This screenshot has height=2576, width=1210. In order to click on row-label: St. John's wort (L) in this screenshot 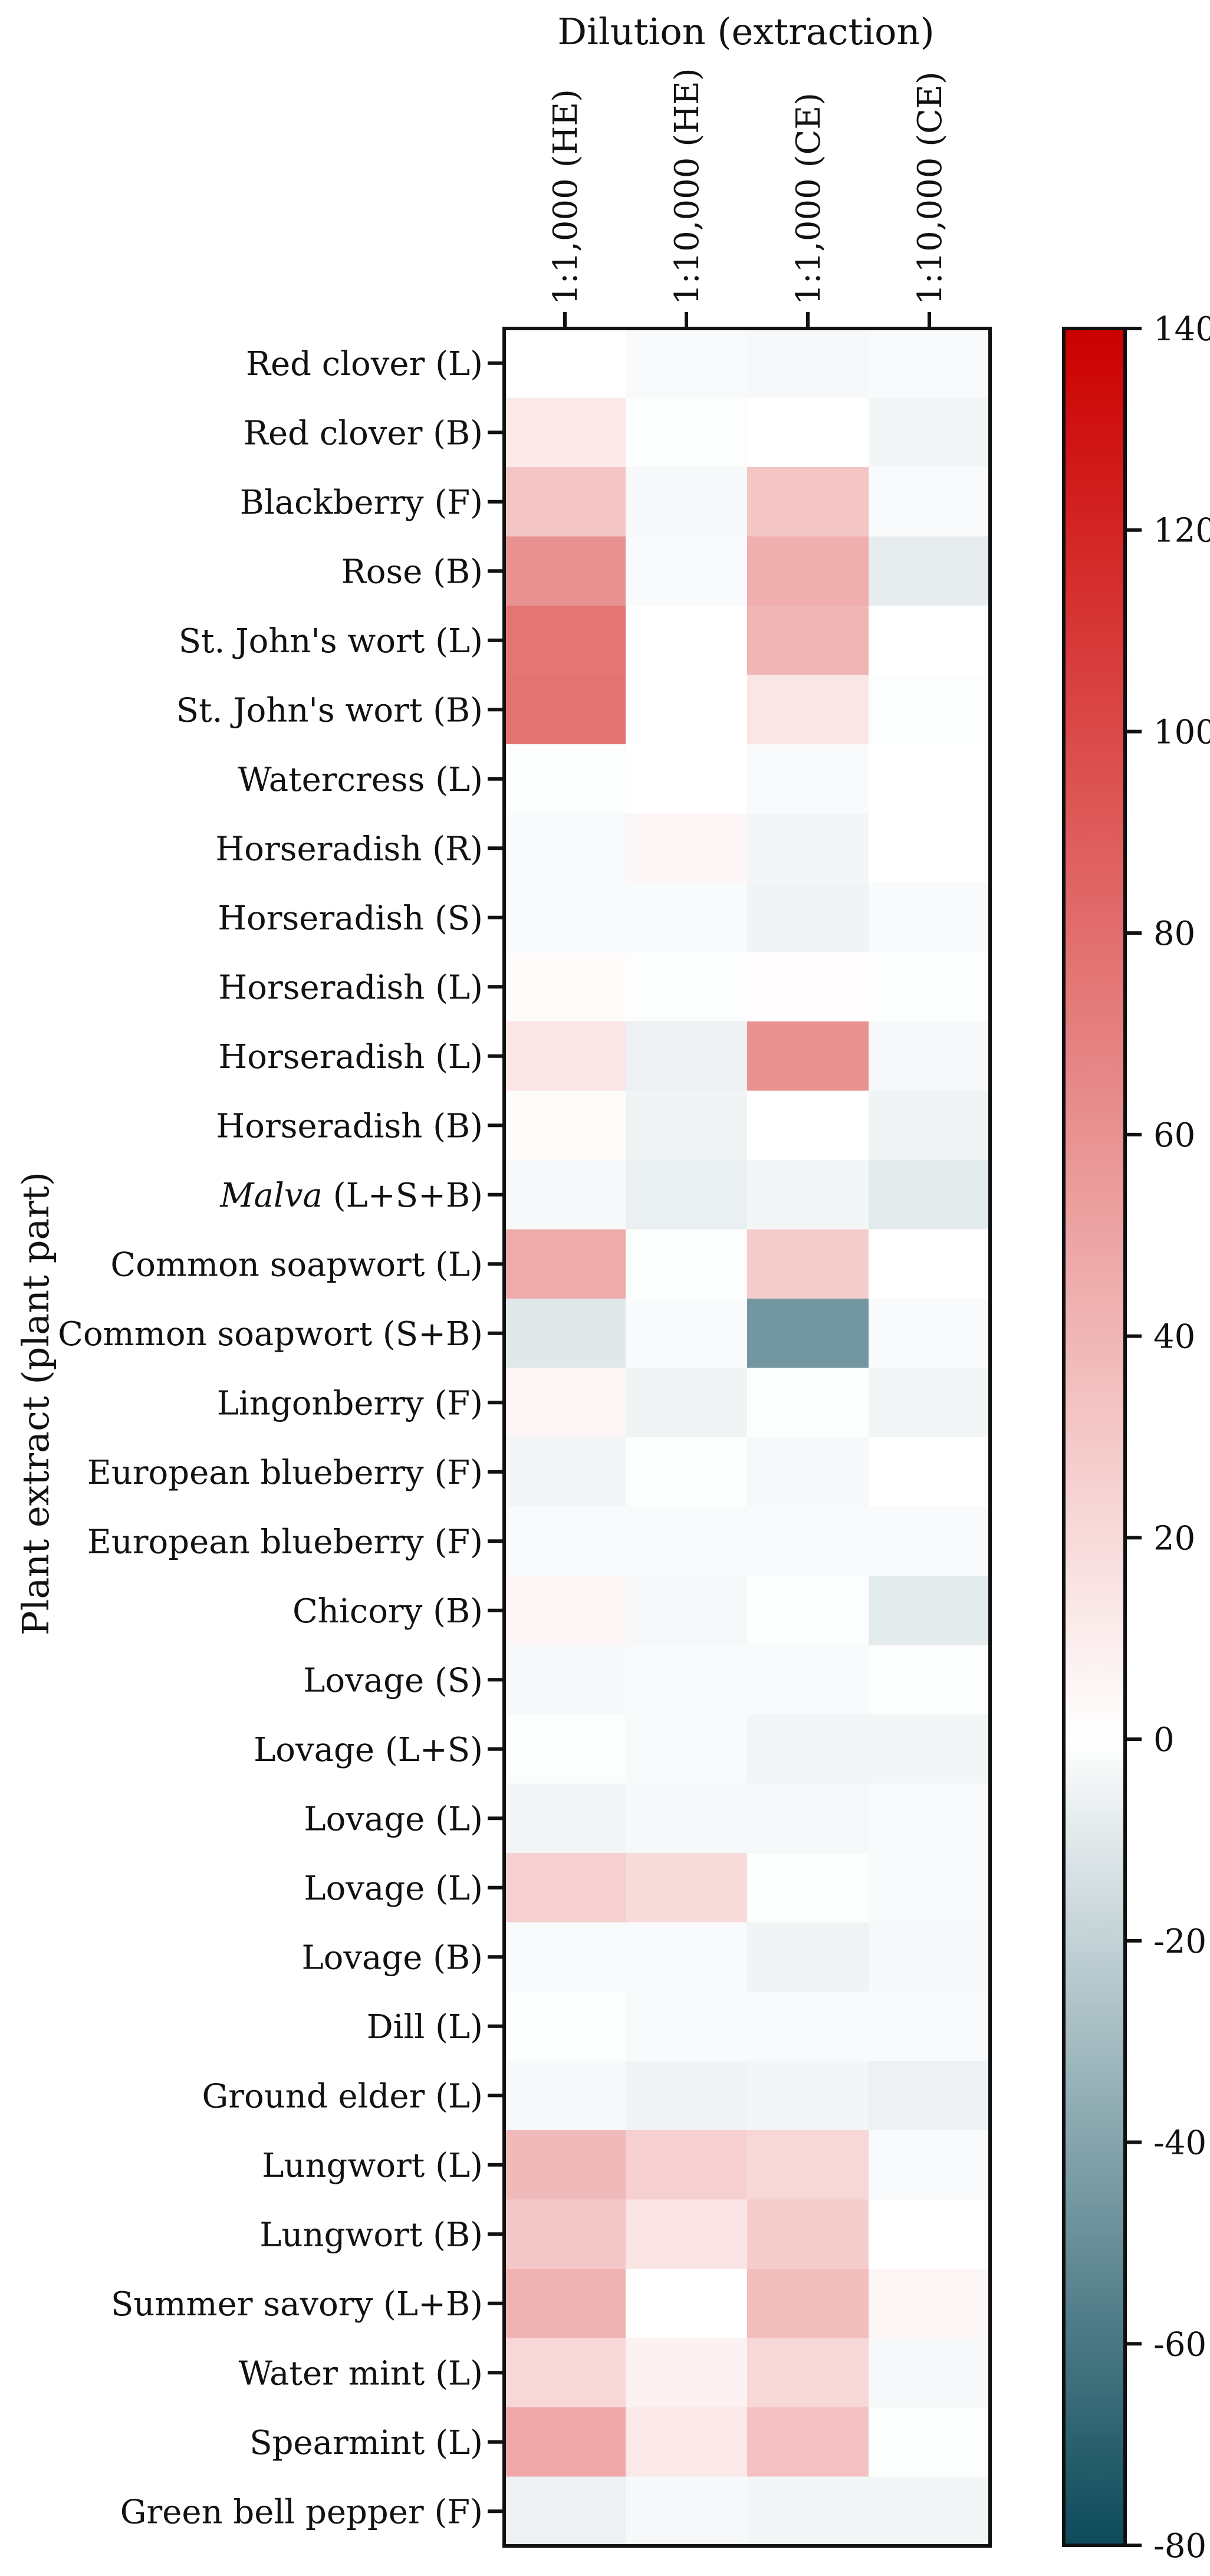, I will do `click(331, 642)`.